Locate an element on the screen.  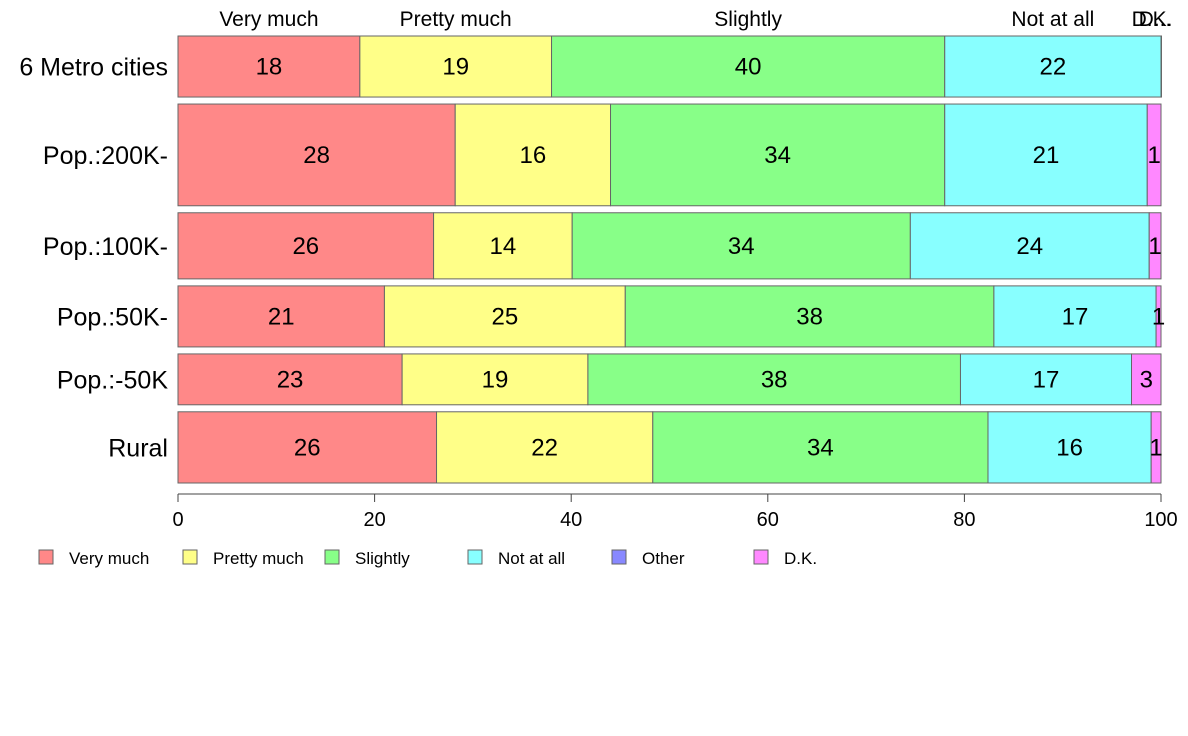
data-label-1-3: 21 is located at coordinates (1046, 155).